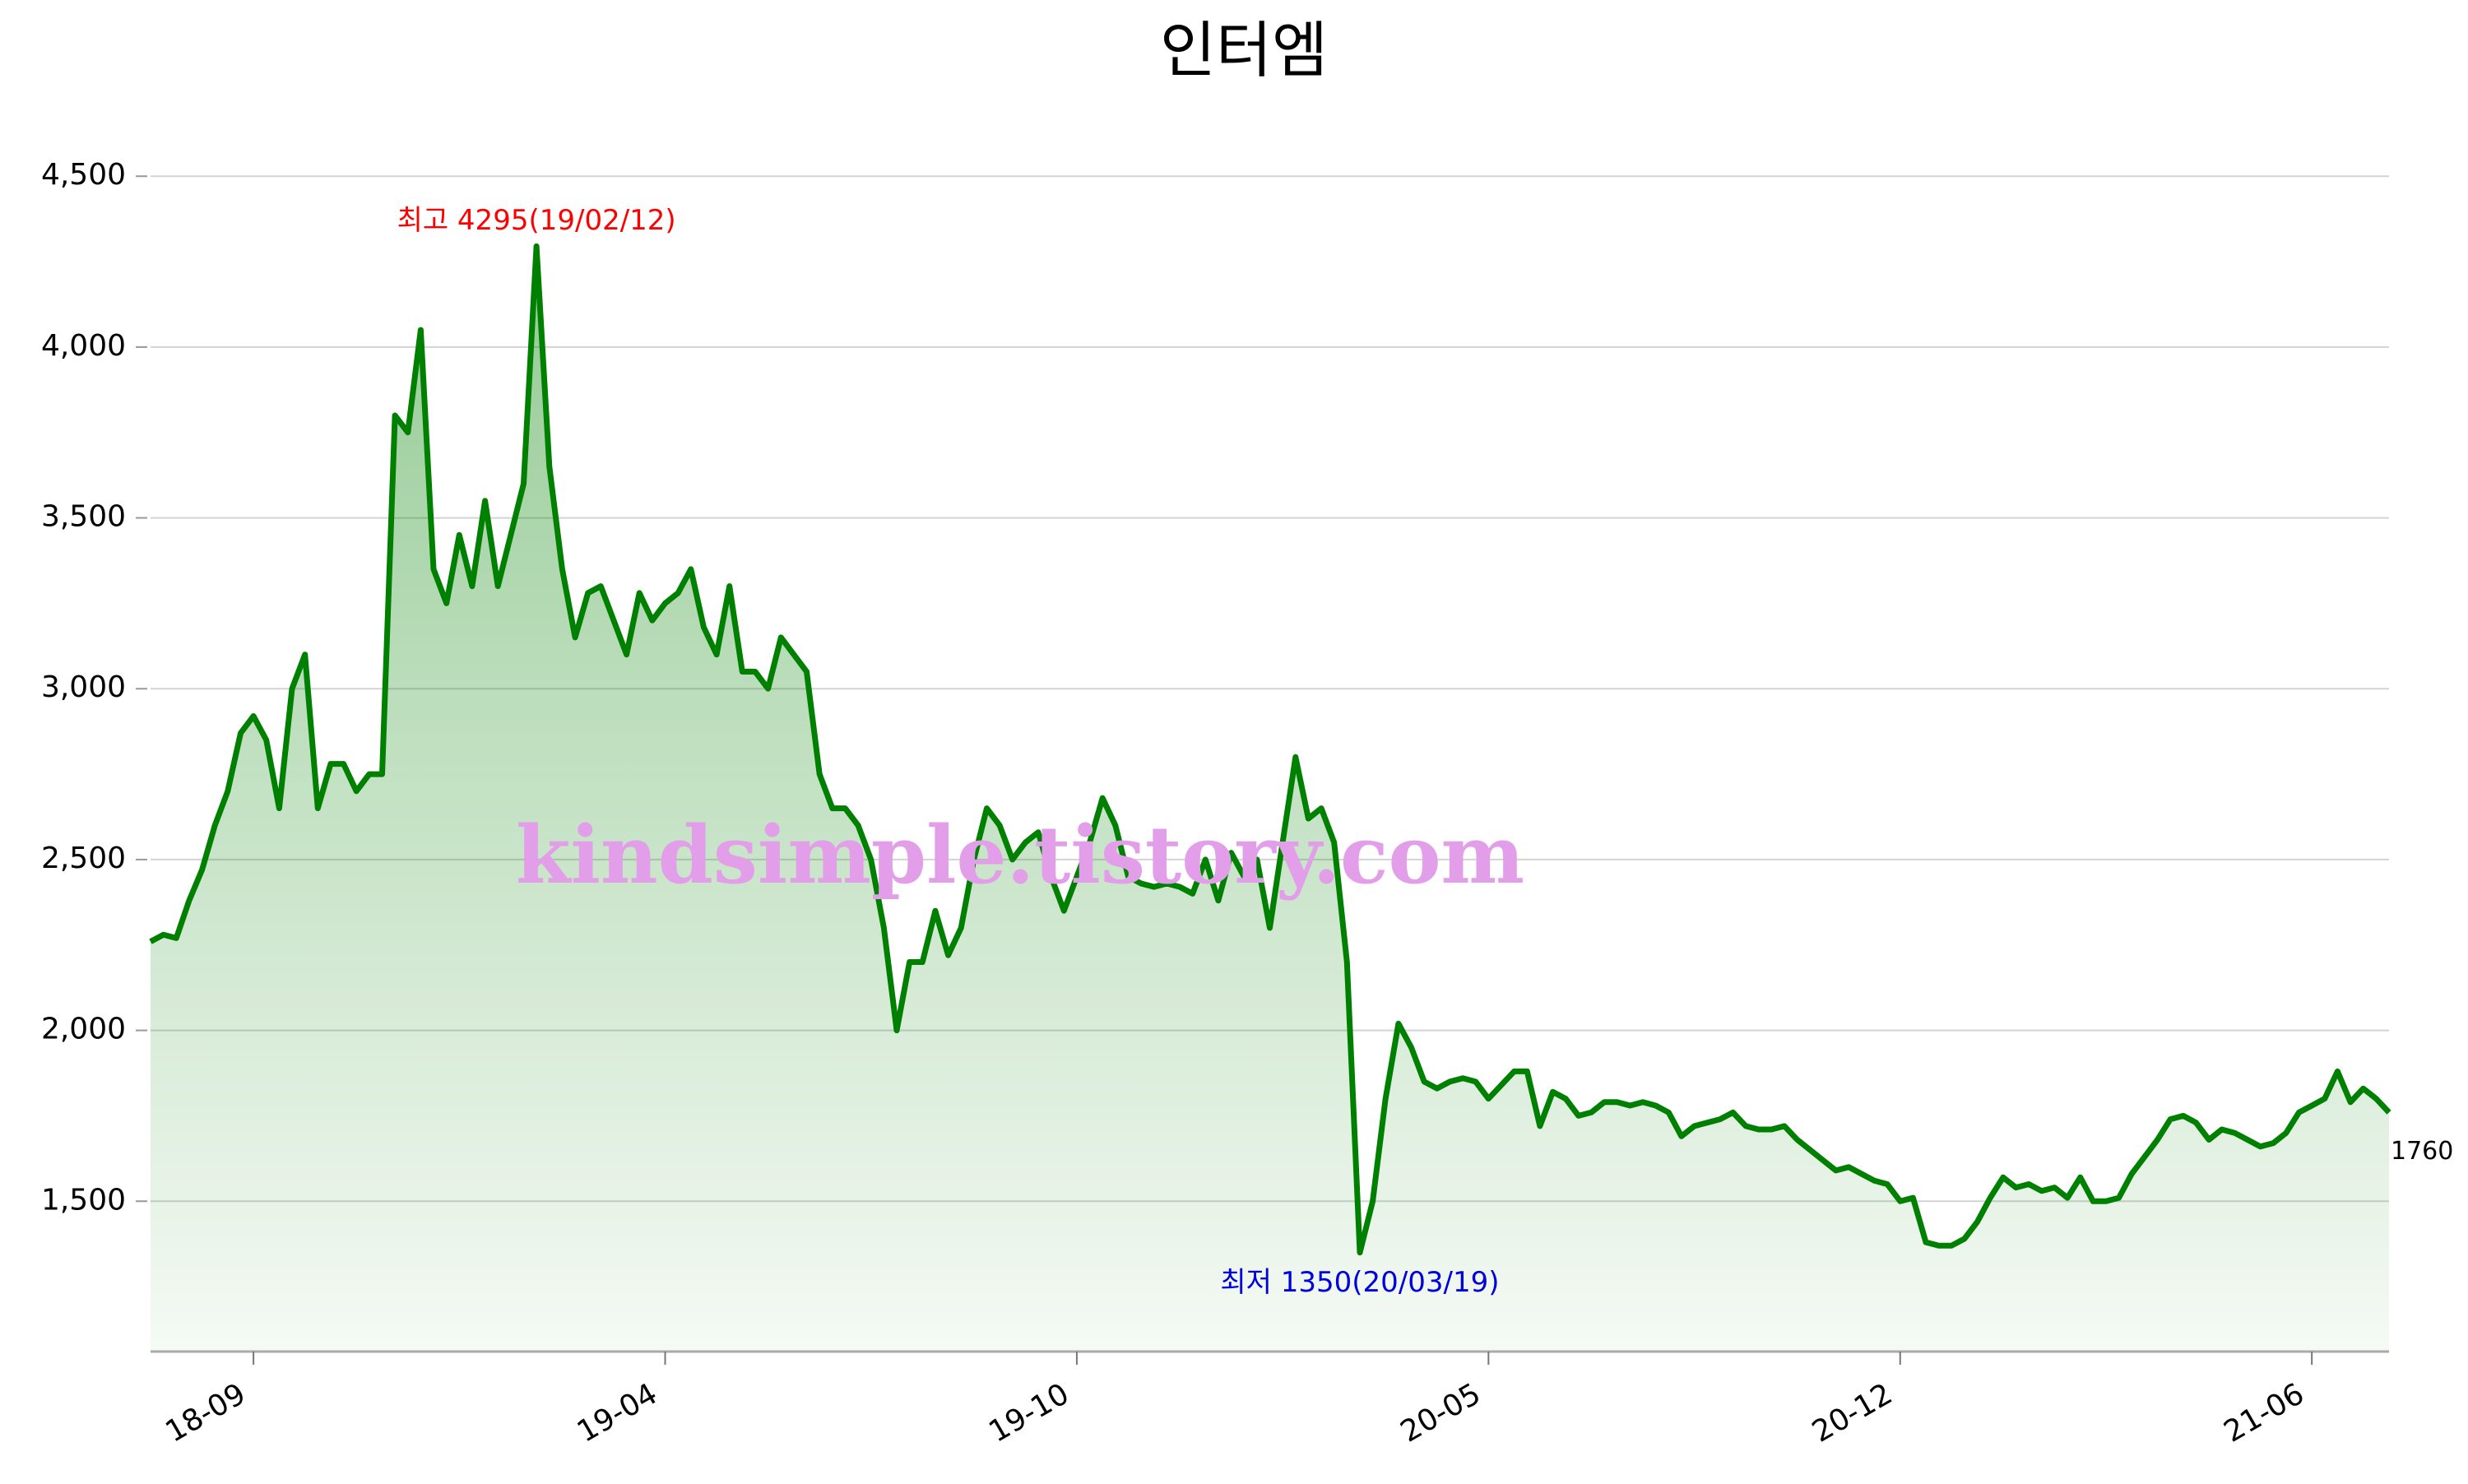 Image resolution: width=2468 pixels, height=1484 pixels. What do you see at coordinates (617, 1413) in the screenshot?
I see `x-tick-label: 19-04` at bounding box center [617, 1413].